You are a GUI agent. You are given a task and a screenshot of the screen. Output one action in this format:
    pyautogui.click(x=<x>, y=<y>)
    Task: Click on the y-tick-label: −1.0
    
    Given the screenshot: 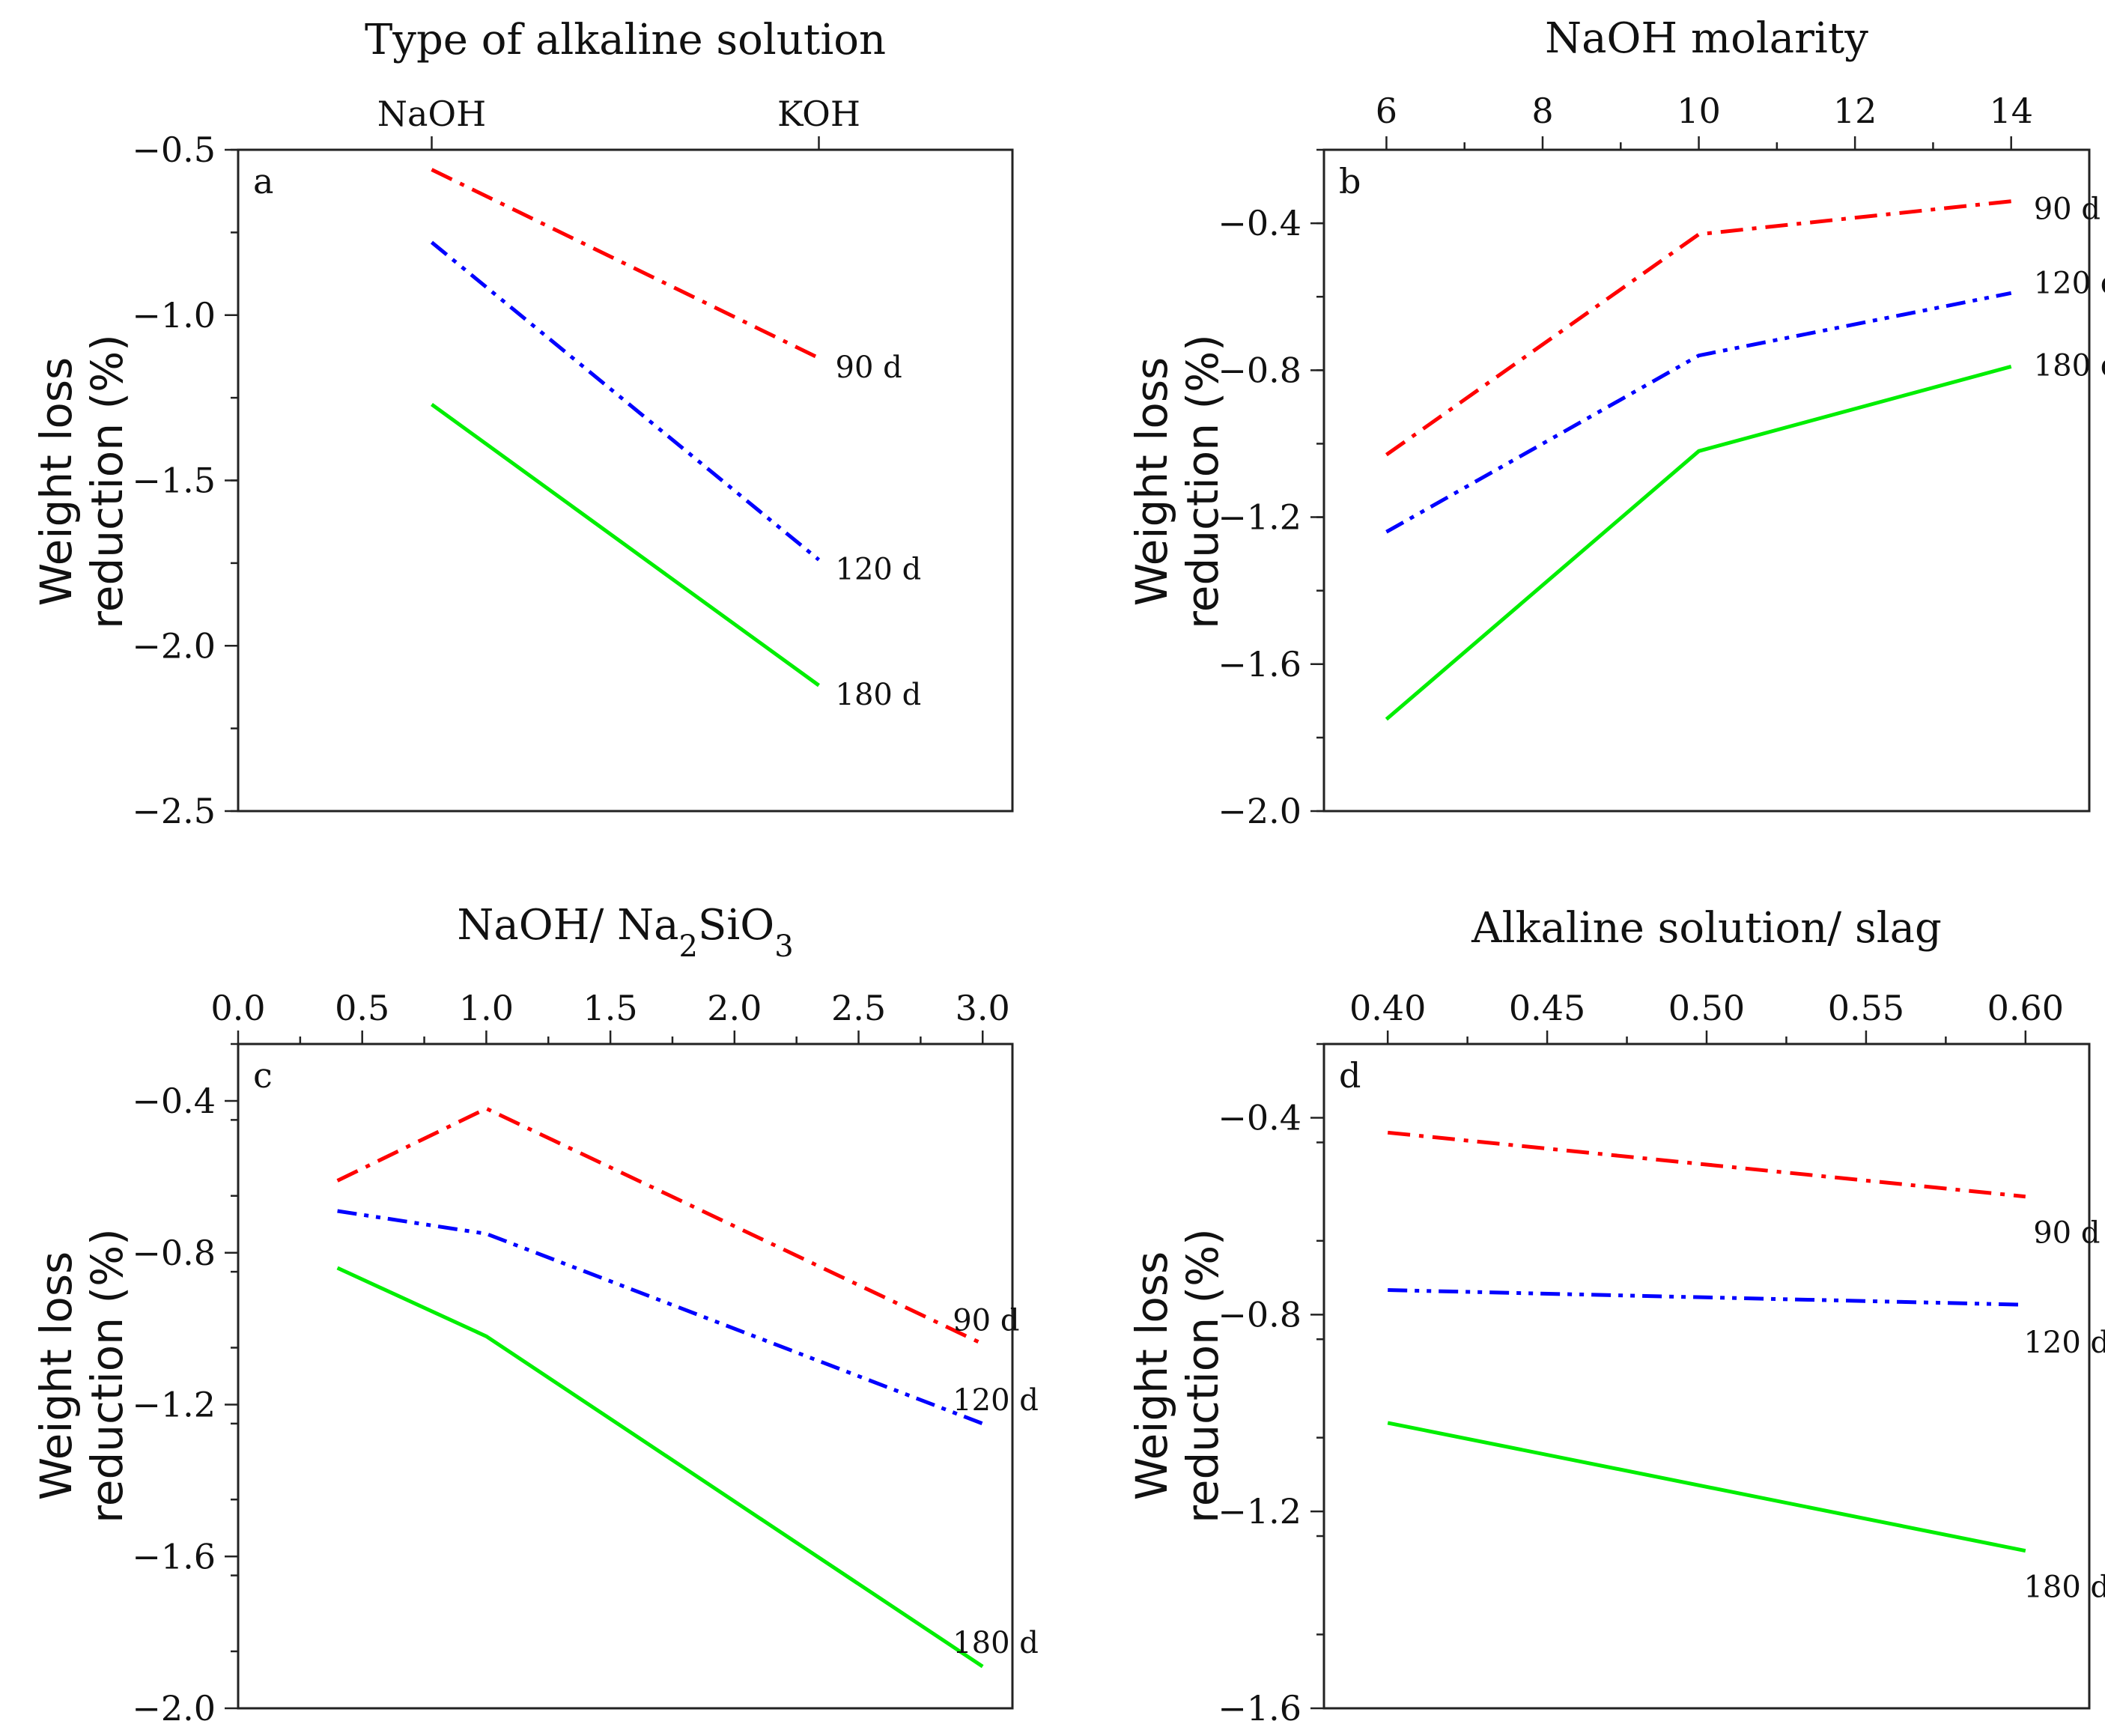 What is the action you would take?
    pyautogui.click(x=174, y=315)
    